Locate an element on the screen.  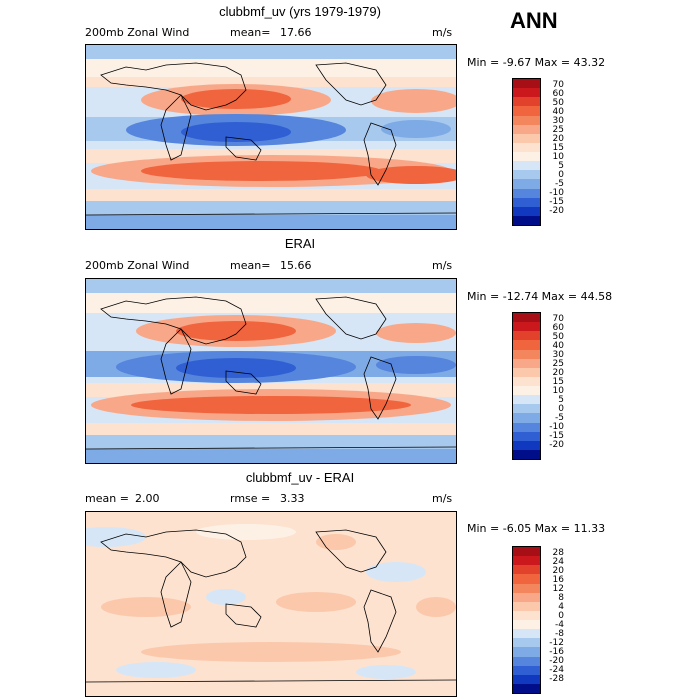
panel-2-title: ERAI is located at coordinates (300, 243).